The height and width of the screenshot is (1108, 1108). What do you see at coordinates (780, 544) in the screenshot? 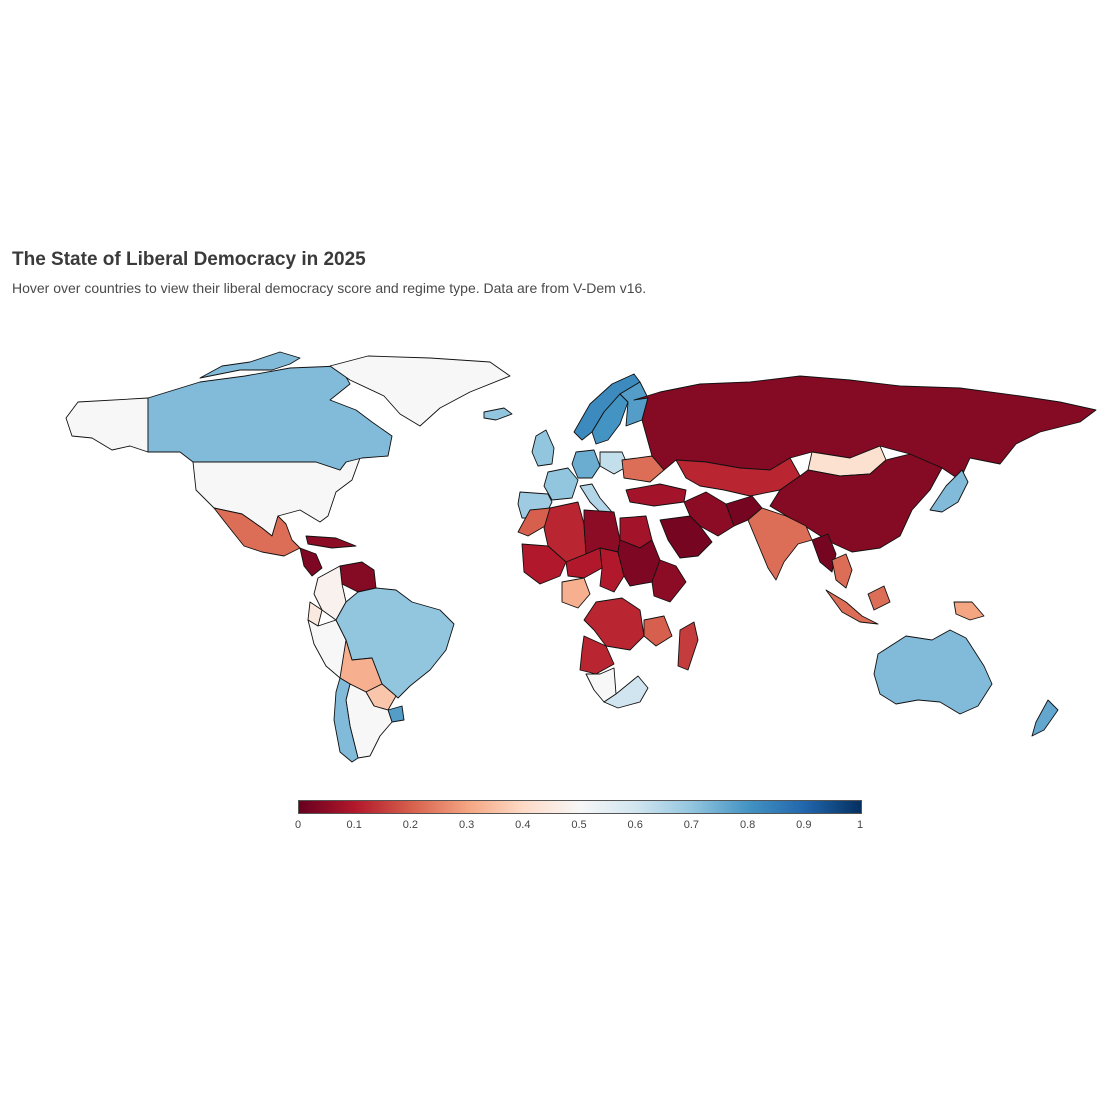
I see `country-India: India: 0.22` at bounding box center [780, 544].